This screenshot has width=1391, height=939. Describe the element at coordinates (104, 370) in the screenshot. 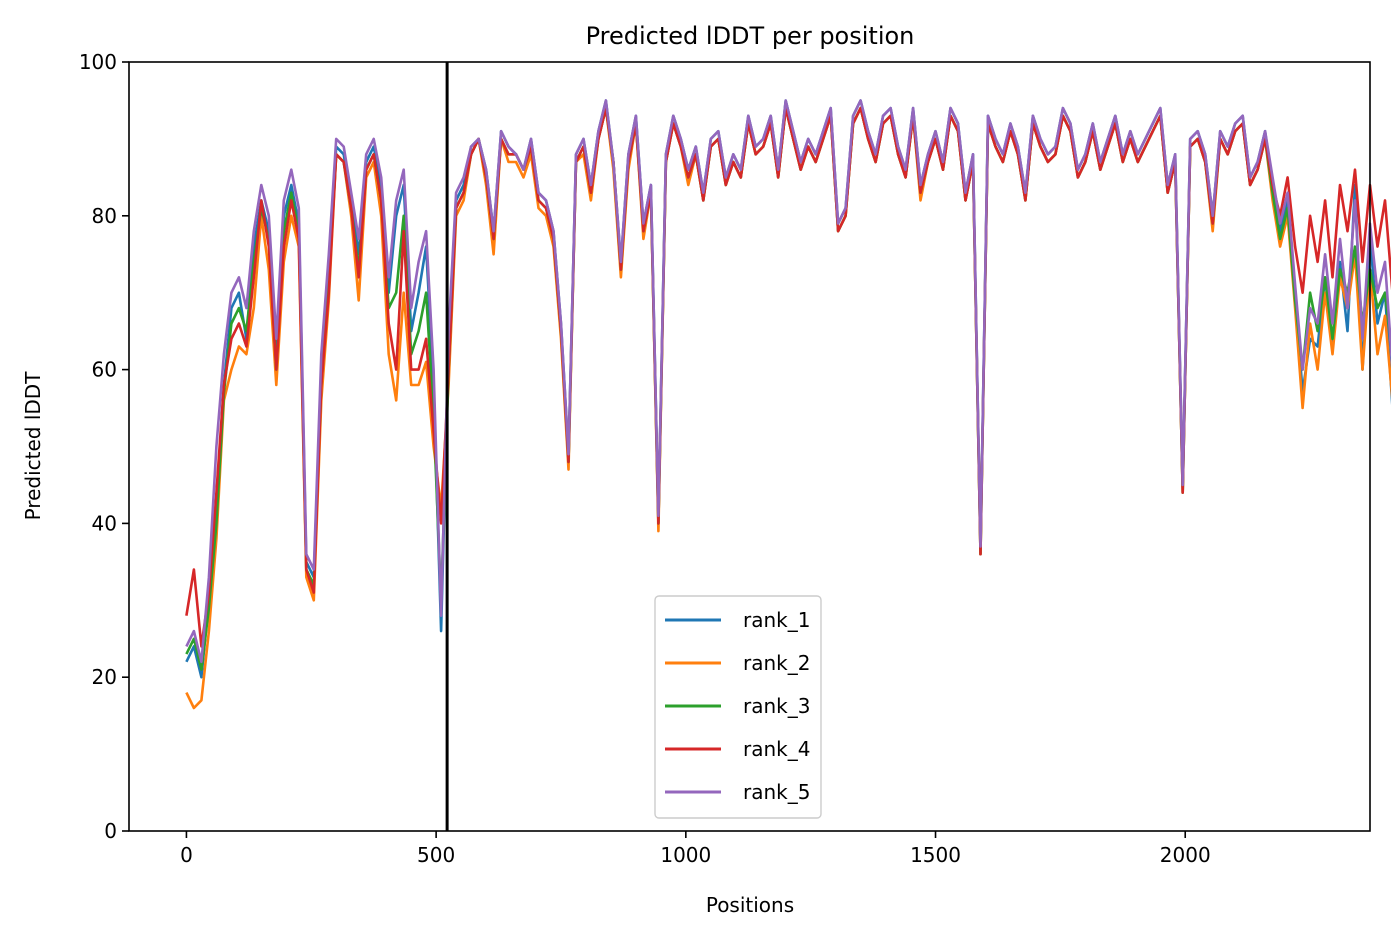

I see `y-tick-label-60: 60` at that location.